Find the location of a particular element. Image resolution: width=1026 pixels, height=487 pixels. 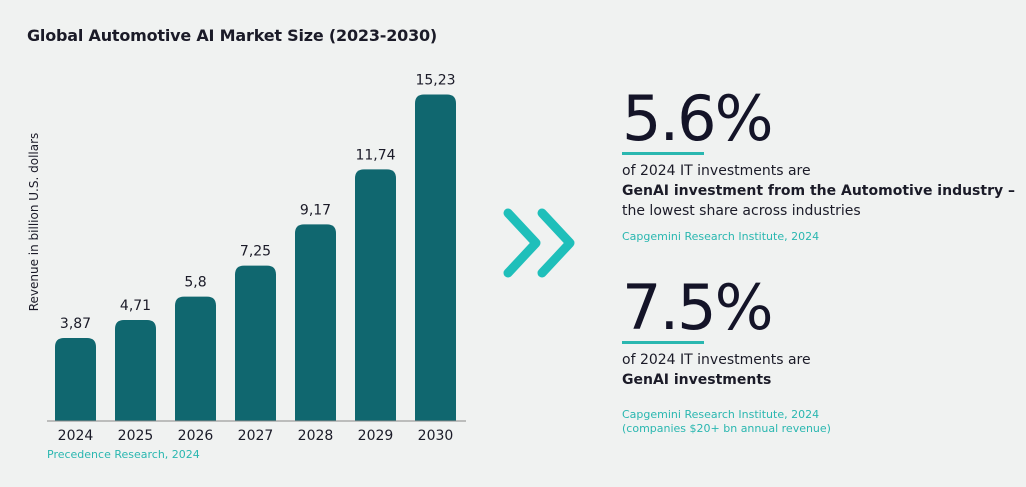

bar-2024 is located at coordinates (75, 379).